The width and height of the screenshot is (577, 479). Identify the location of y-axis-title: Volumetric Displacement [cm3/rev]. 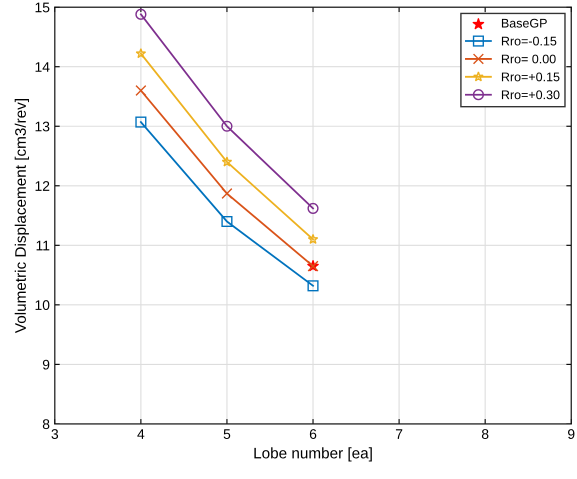
(21, 216).